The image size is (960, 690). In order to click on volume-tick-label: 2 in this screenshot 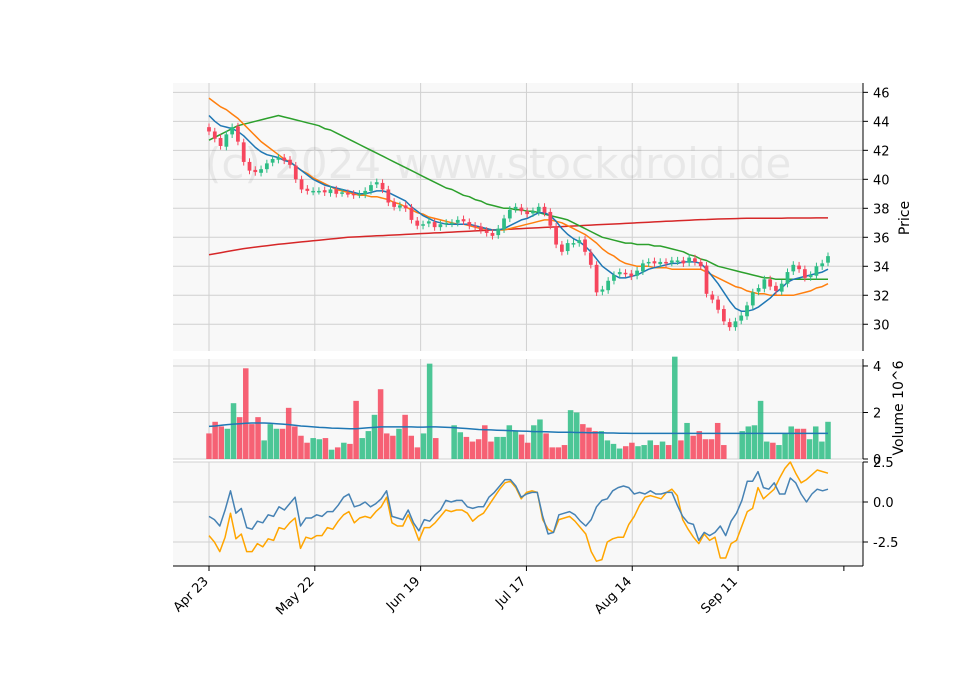, I will do `click(877, 413)`.